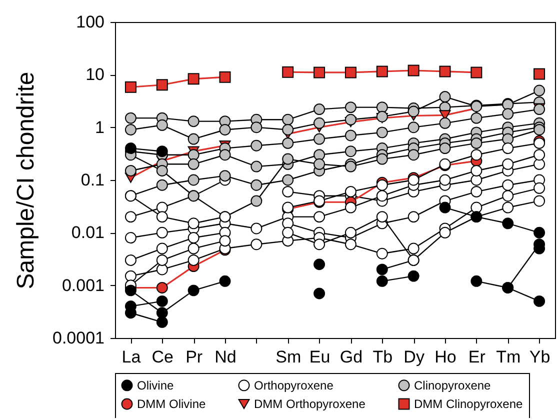  I want to click on x-tick-label: Pr, so click(194, 357).